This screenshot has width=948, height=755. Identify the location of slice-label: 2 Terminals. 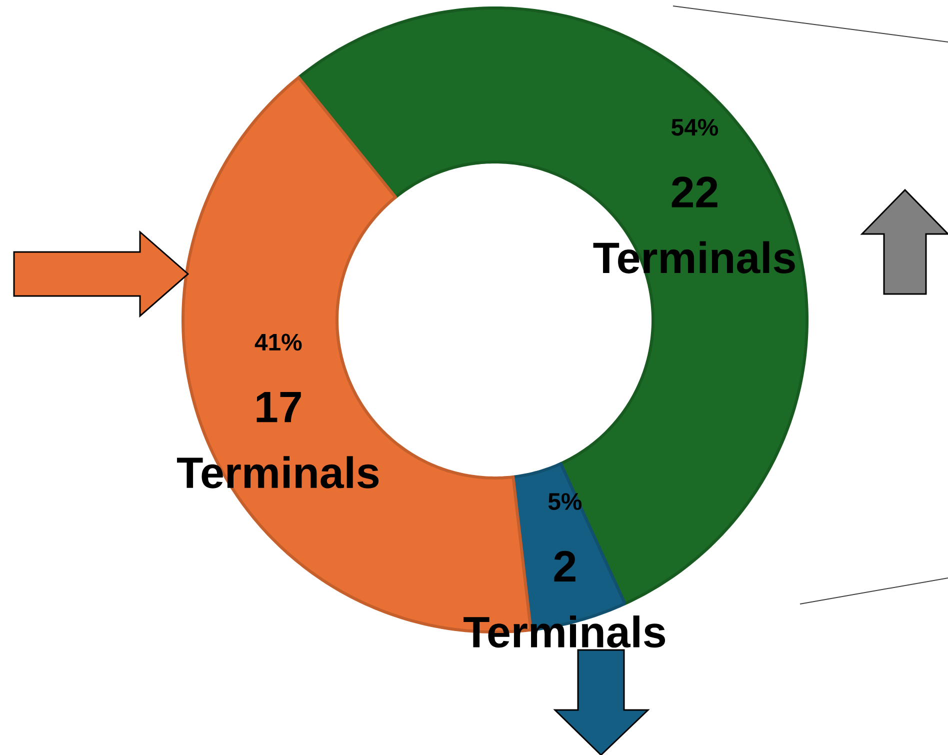
(565, 599).